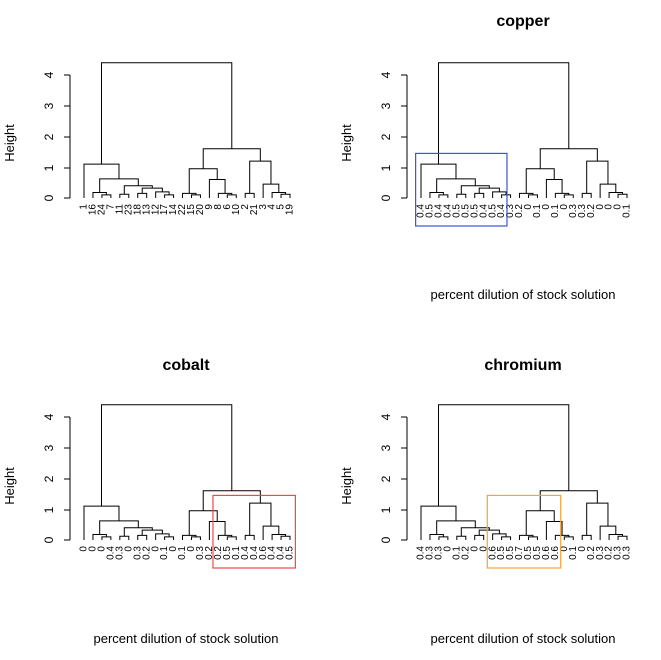 The height and width of the screenshot is (660, 661). I want to click on panel-cobalt-yaxis, so click(67, 478).